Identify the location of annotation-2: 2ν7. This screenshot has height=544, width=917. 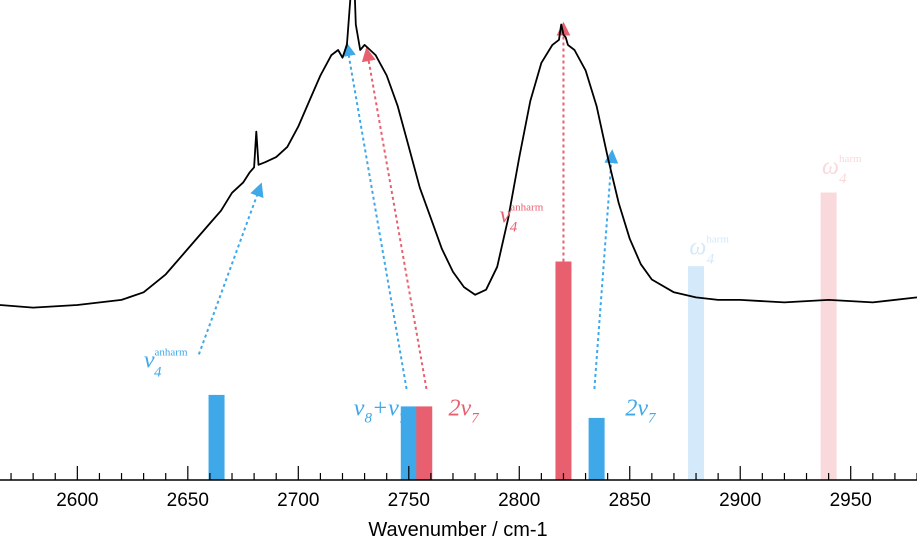
(465, 411).